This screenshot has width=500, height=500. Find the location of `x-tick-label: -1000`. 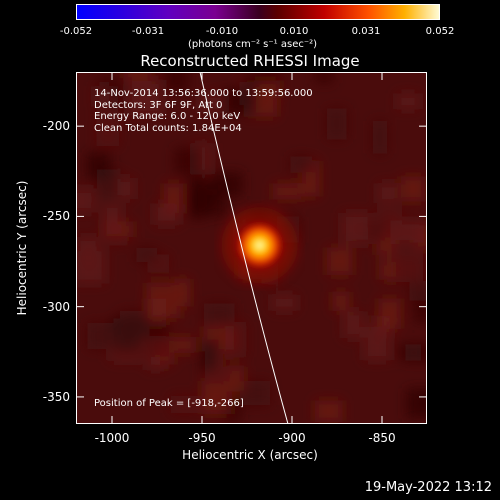

x-tick-label: -1000 is located at coordinates (112, 438).